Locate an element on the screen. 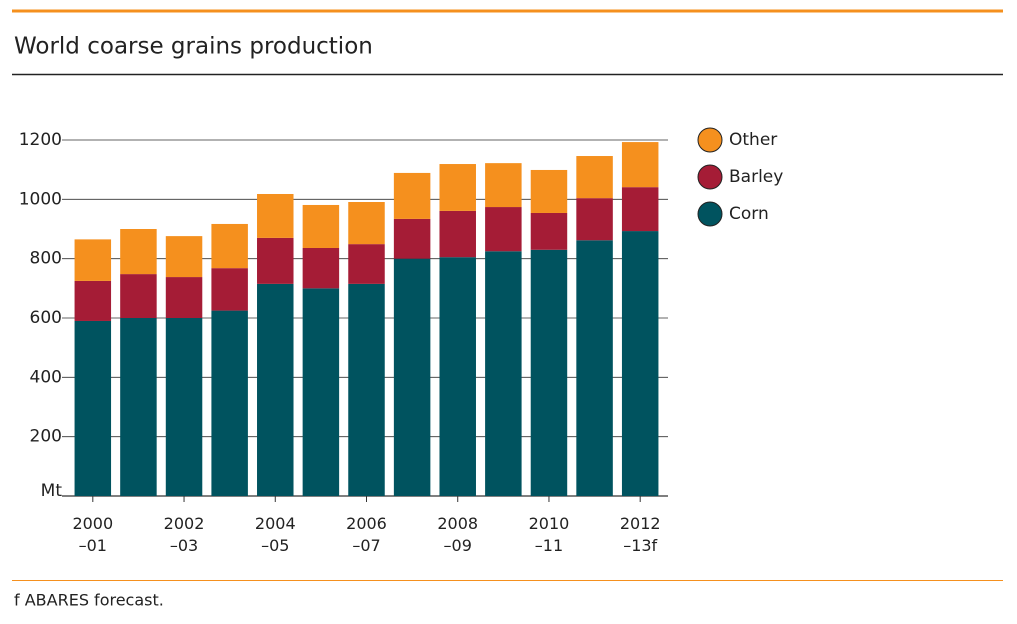 The width and height of the screenshot is (1017, 624). y-tick-label: 600 is located at coordinates (46, 318).